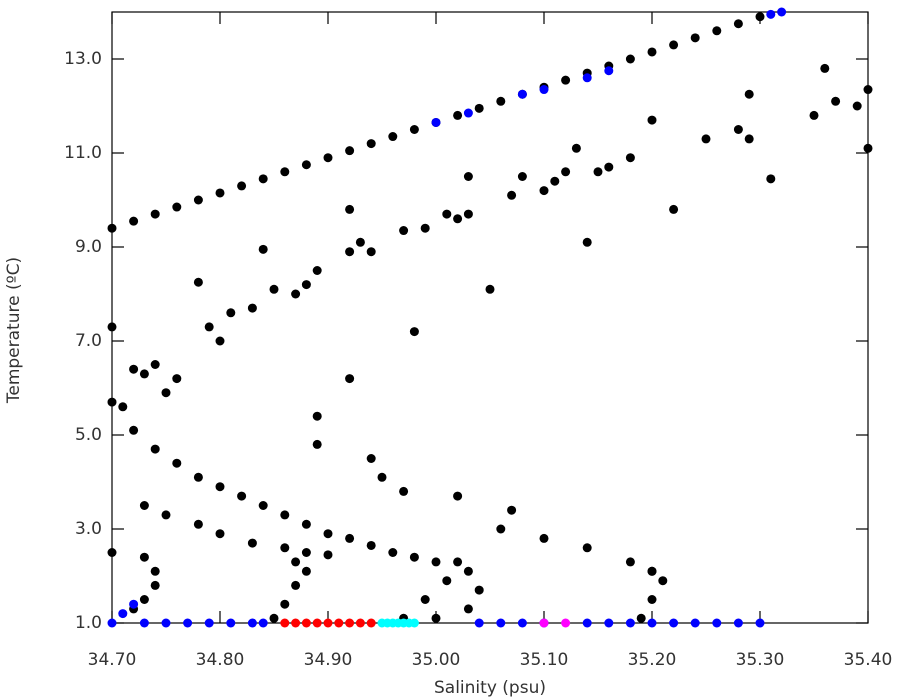 This screenshot has width=900, height=700. I want to click on x-tick-label: 35.40, so click(868, 660).